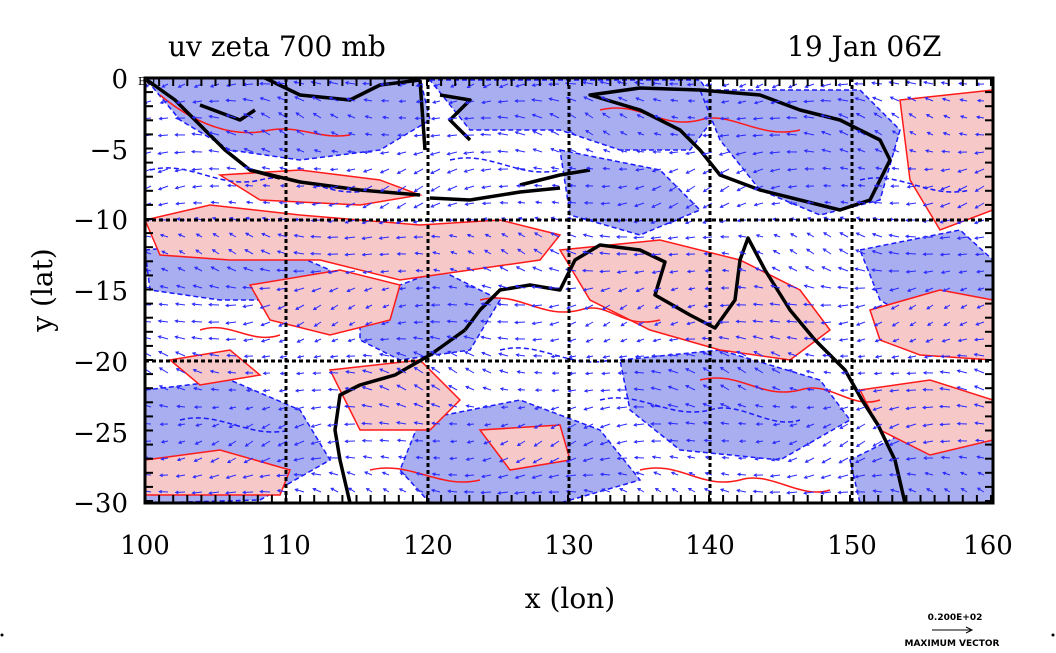 The width and height of the screenshot is (1056, 653). I want to click on x-tick-120: 120, so click(428, 546).